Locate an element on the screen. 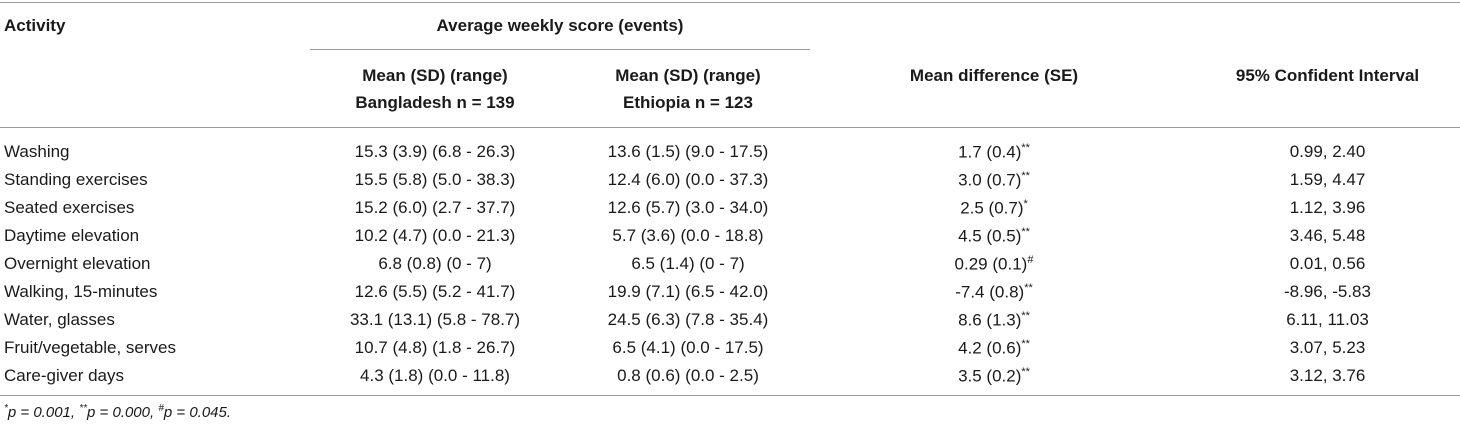 The height and width of the screenshot is (427, 1460). footnote-text-1: p = 0.001, is located at coordinates (43, 412).